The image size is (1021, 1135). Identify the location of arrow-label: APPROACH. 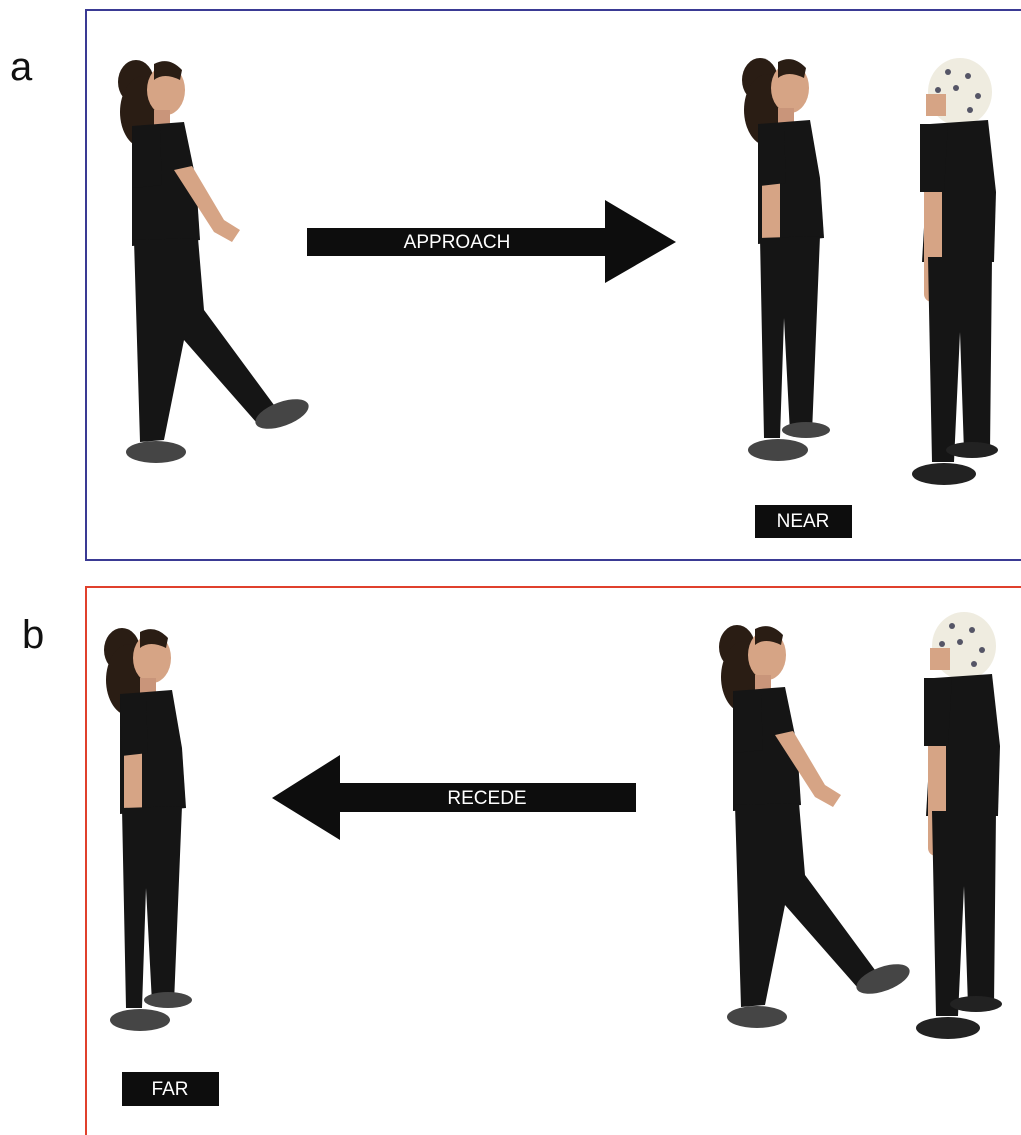
(457, 242).